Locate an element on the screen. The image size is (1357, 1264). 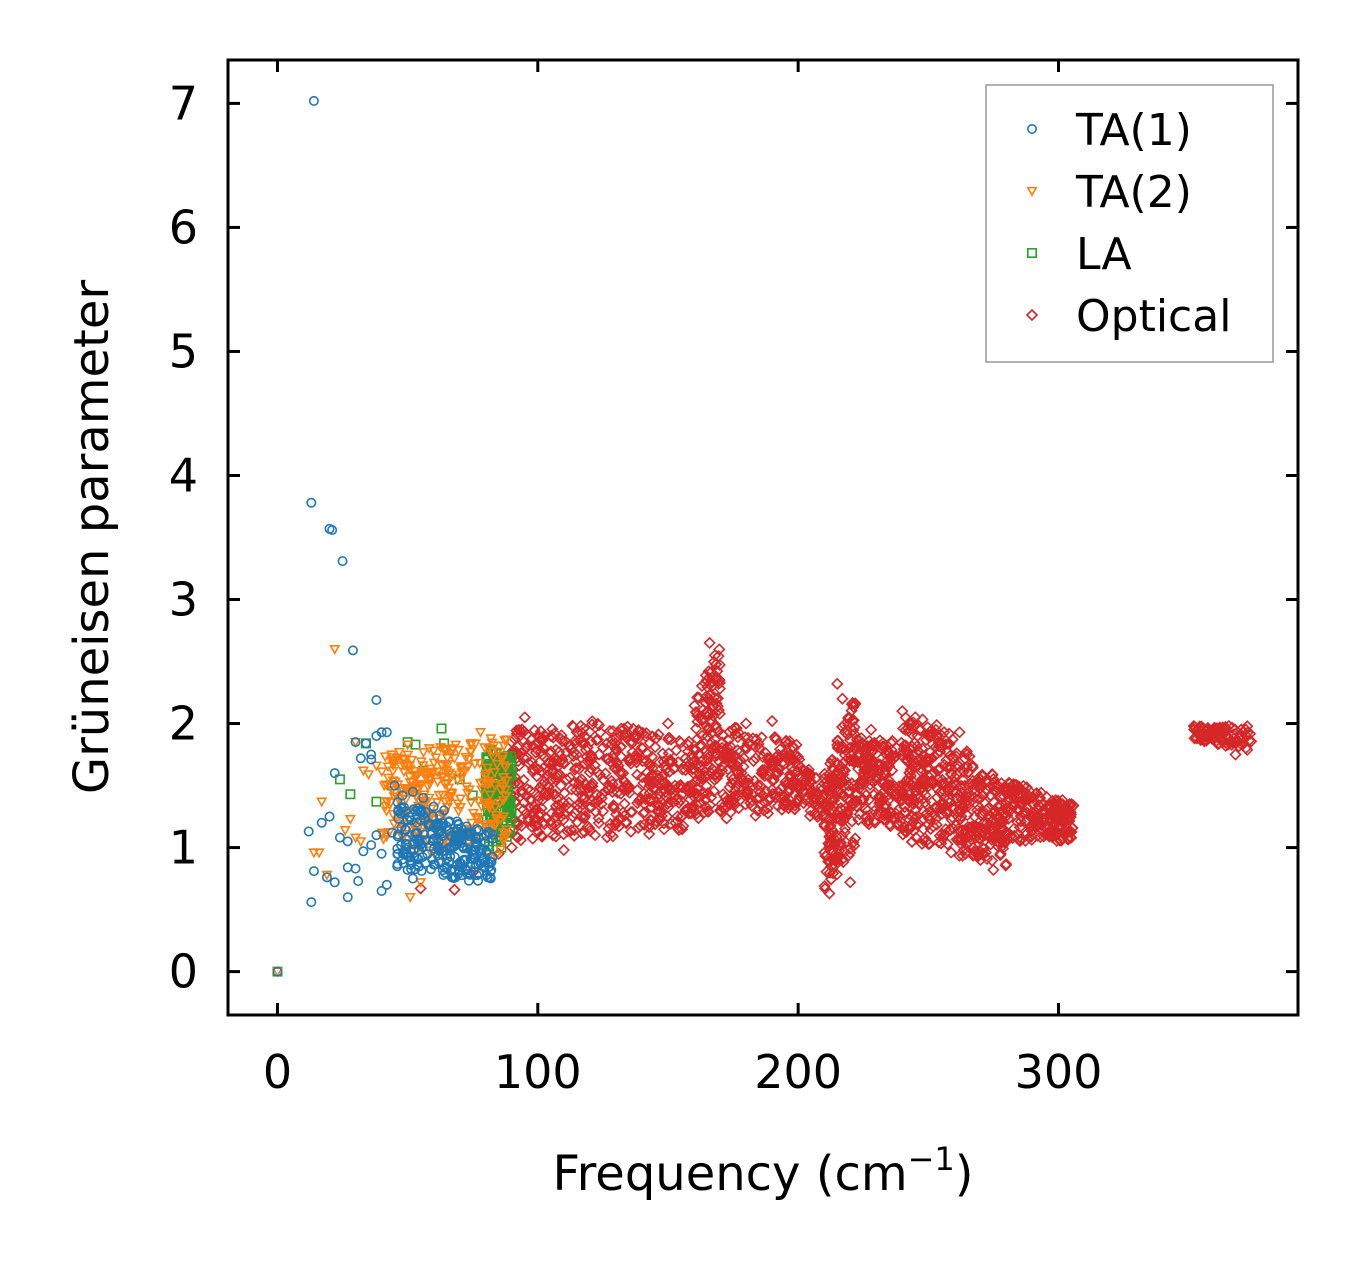
y-tick-label: 0 is located at coordinates (183, 972).